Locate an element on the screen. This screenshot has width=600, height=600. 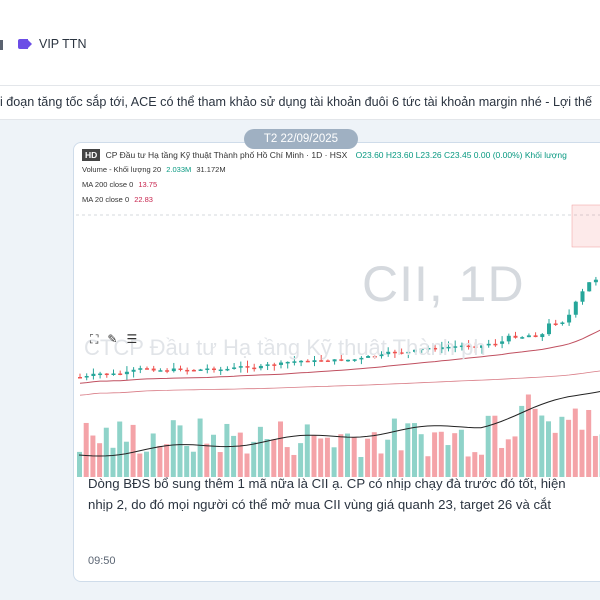
chart-watermark: CII, 1D is located at coordinates (443, 284).